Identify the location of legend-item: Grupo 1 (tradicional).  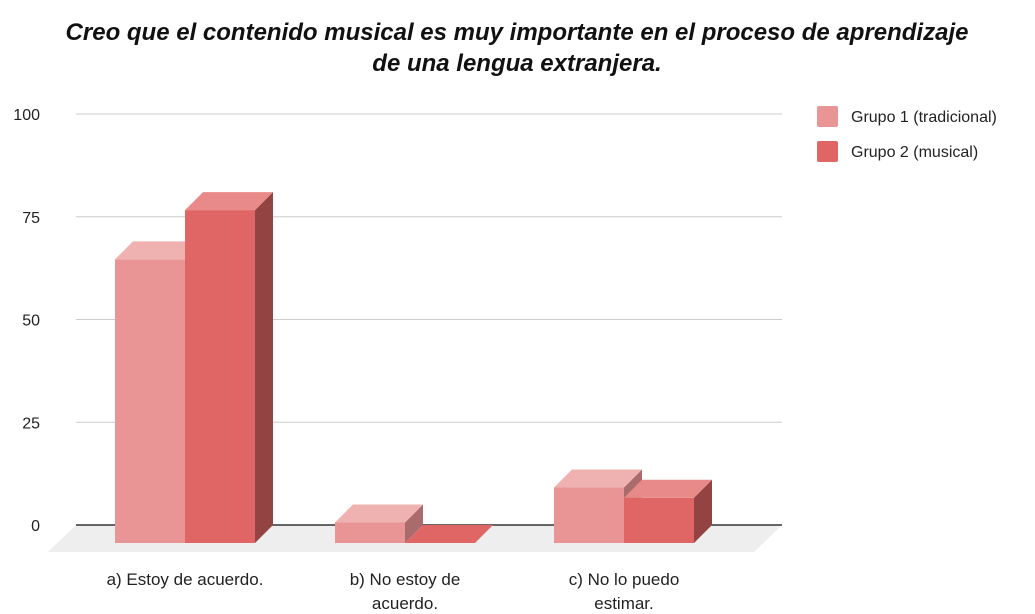
(907, 116).